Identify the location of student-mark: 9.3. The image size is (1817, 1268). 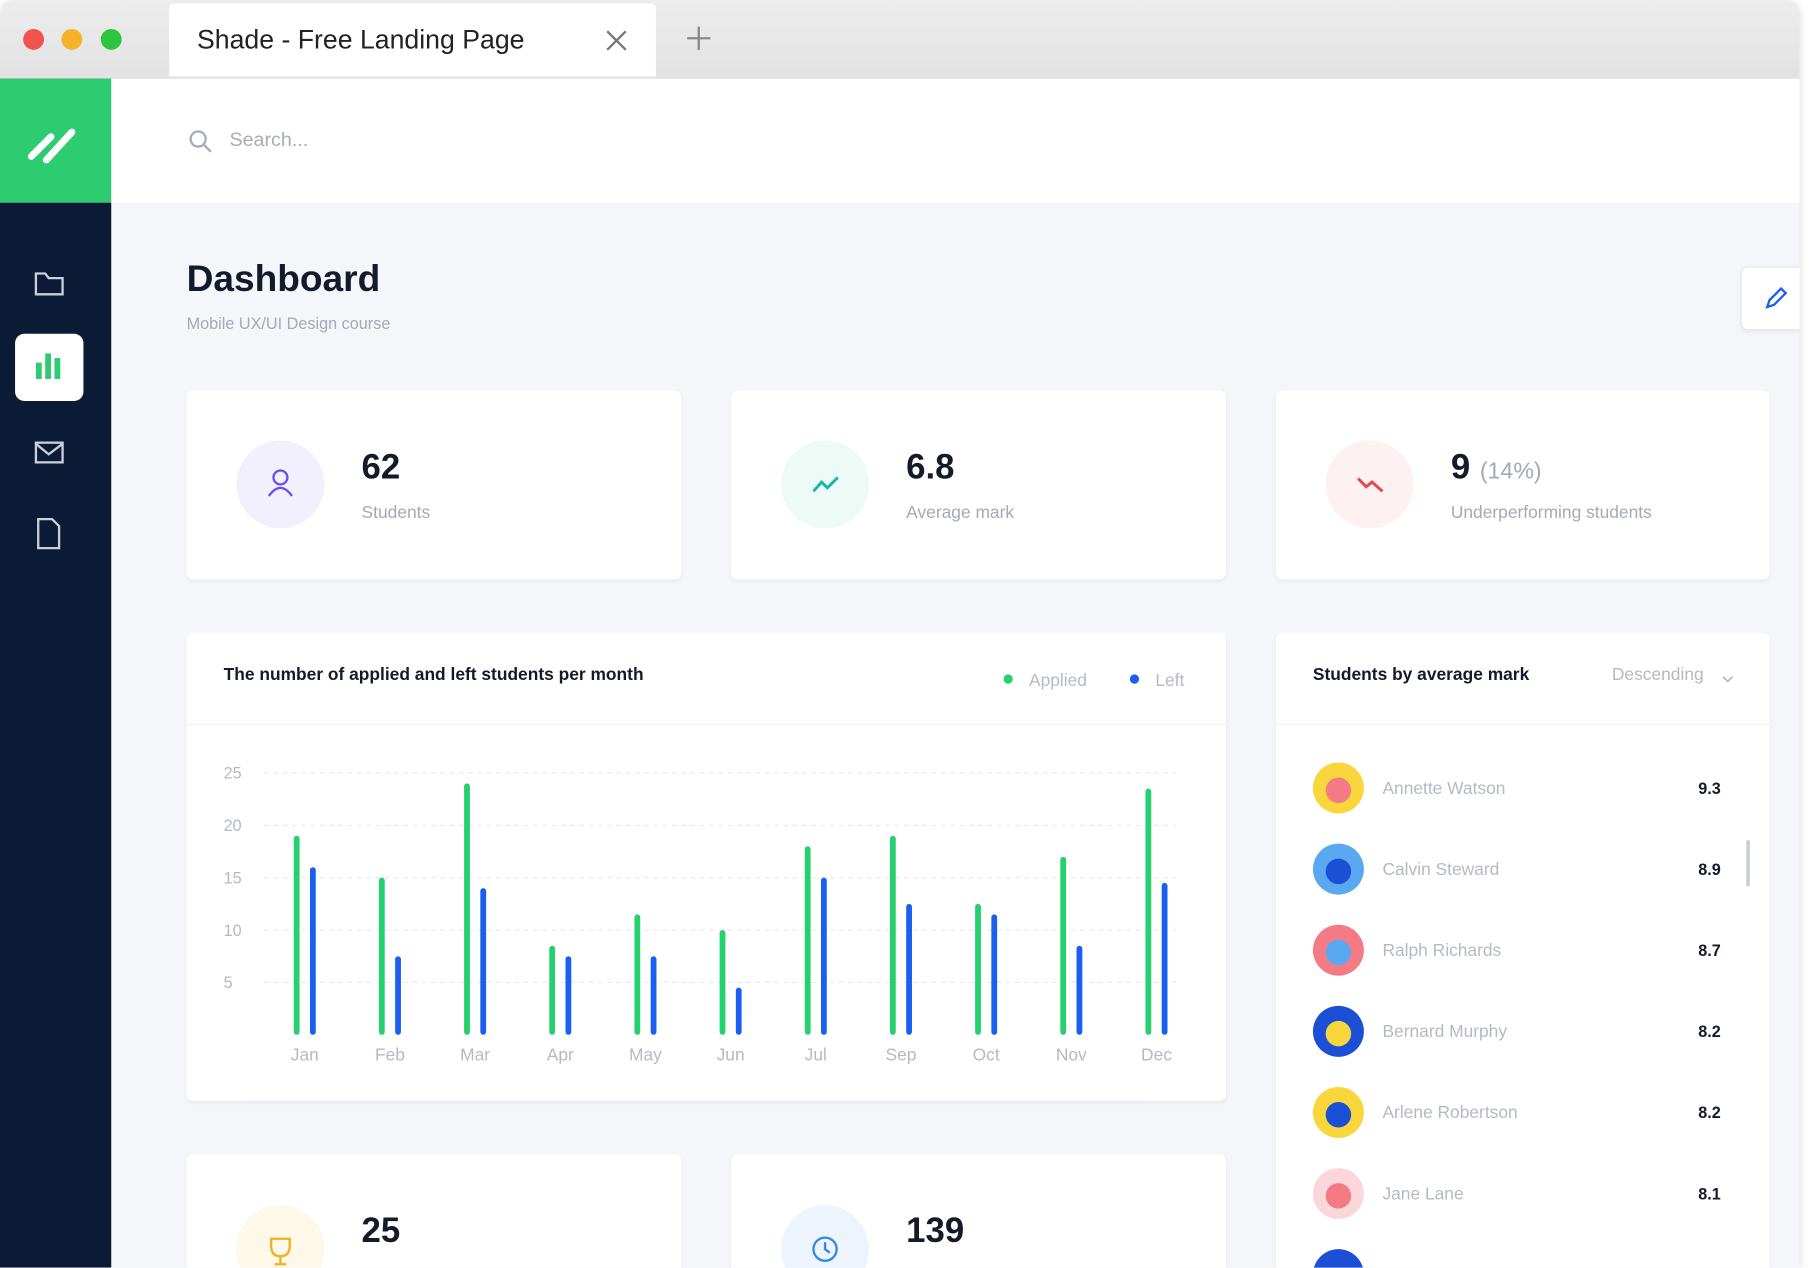
(1709, 789).